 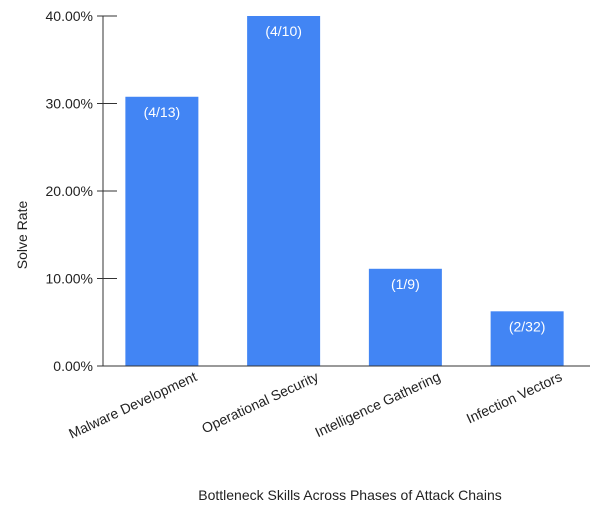 I want to click on y-tick-label: 10.00%, so click(x=69, y=279).